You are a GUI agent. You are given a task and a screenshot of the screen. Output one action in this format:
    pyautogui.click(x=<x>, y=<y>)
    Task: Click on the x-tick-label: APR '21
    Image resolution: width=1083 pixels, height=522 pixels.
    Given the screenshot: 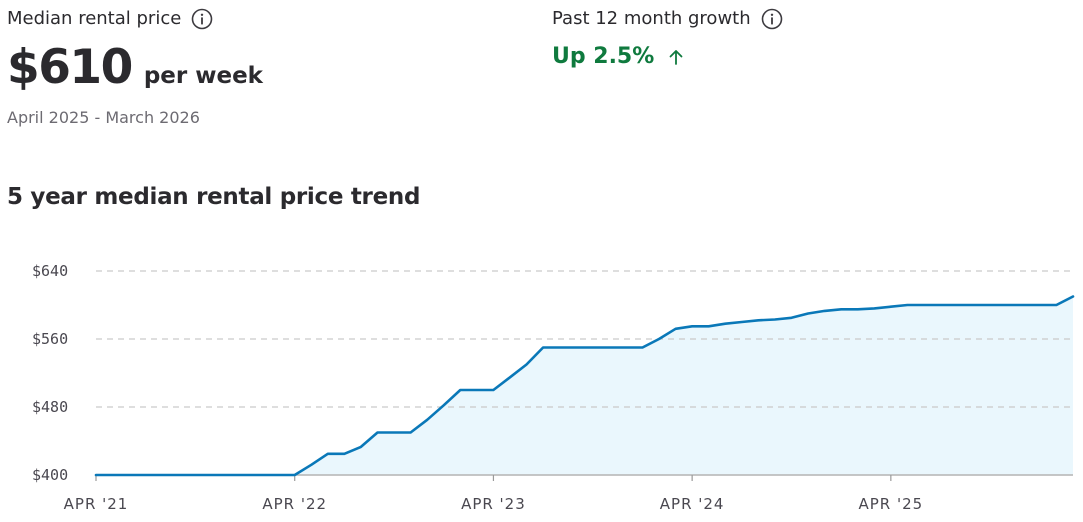 What is the action you would take?
    pyautogui.click(x=96, y=504)
    